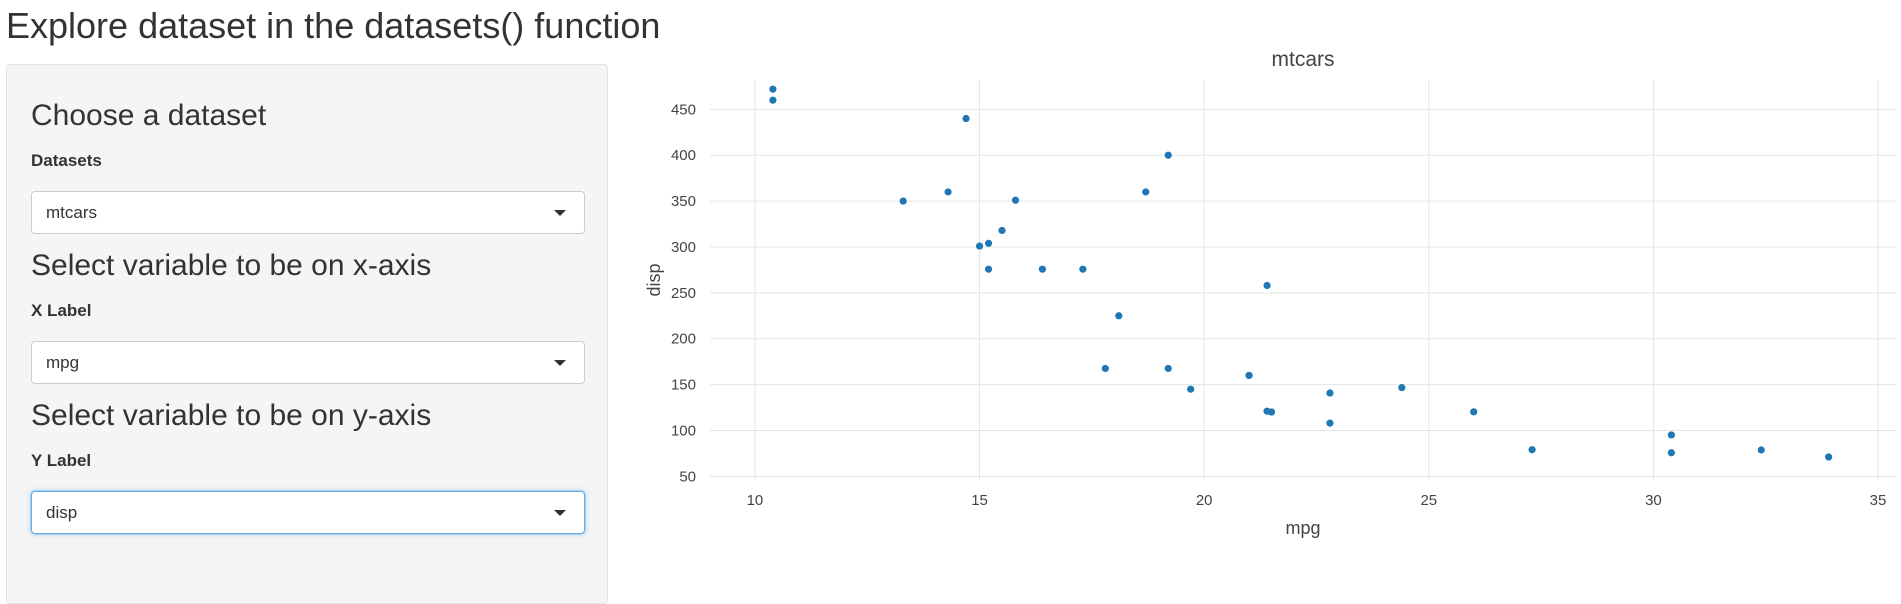 Image resolution: width=1901 pixels, height=604 pixels. Describe the element at coordinates (683, 247) in the screenshot. I see `y-tick-label: 300` at that location.